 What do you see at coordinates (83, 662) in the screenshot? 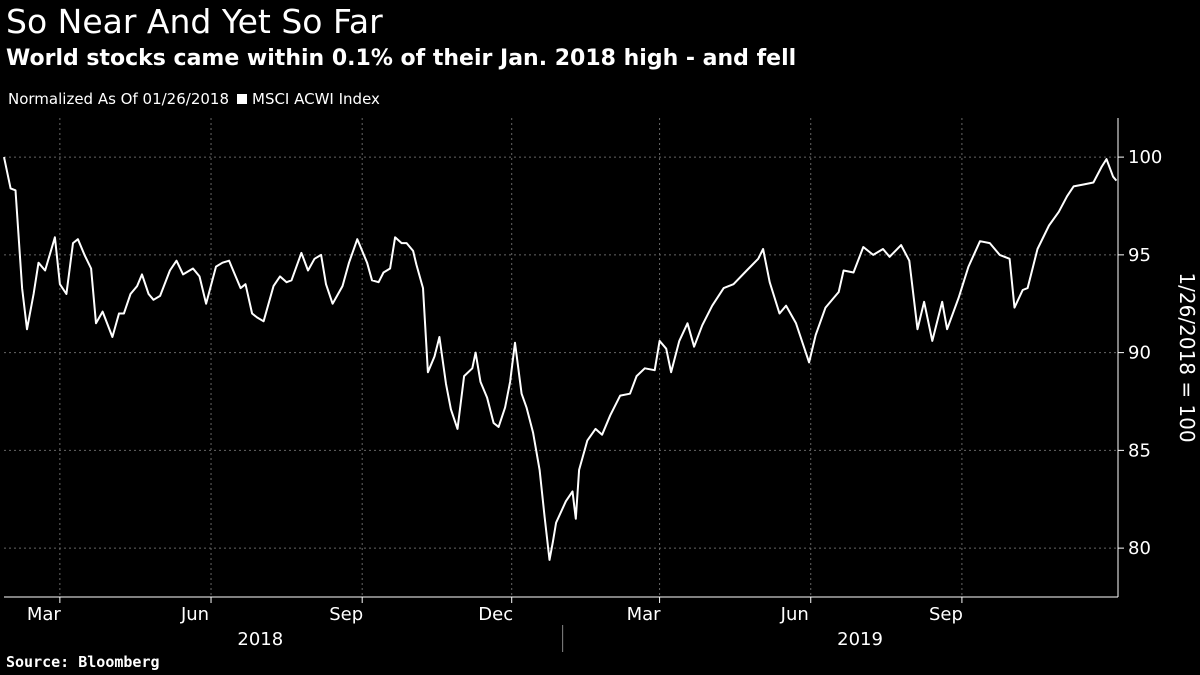
I see `source-note: Source: Bloomberg` at bounding box center [83, 662].